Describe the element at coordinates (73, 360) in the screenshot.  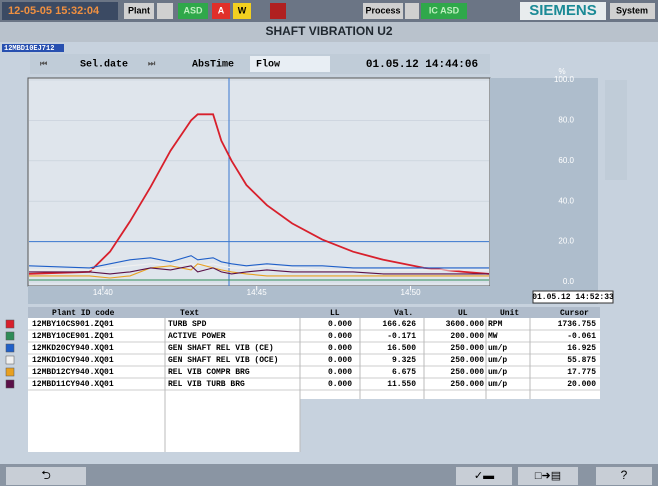
I see `cell: 12MKD10CY940.XQ01` at that location.